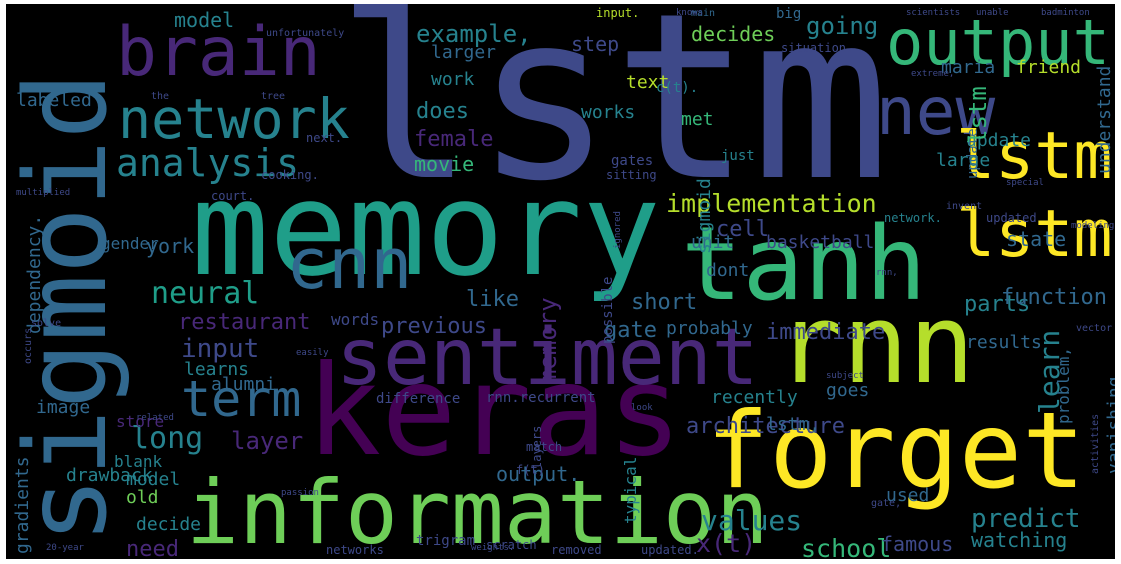 The image size is (1121, 564). What do you see at coordinates (324, 138) in the screenshot?
I see `cloud-word: next.` at bounding box center [324, 138].